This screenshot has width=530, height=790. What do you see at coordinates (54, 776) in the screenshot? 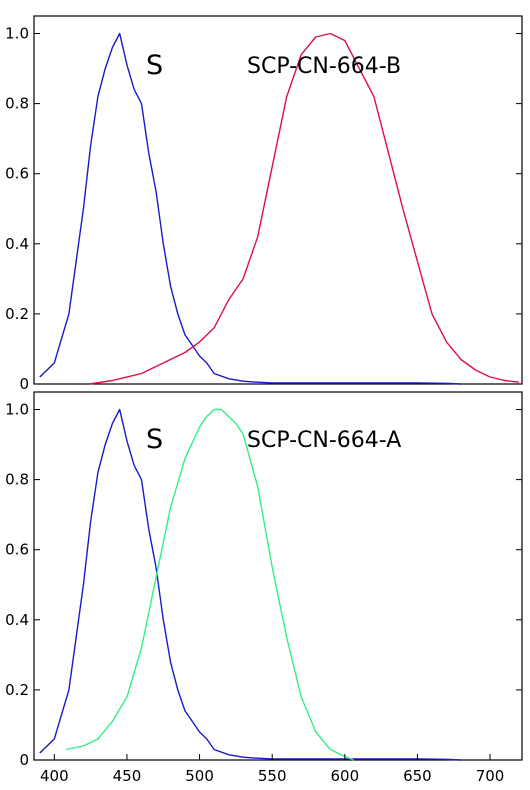
I see `x-tick-label: 400` at bounding box center [54, 776].